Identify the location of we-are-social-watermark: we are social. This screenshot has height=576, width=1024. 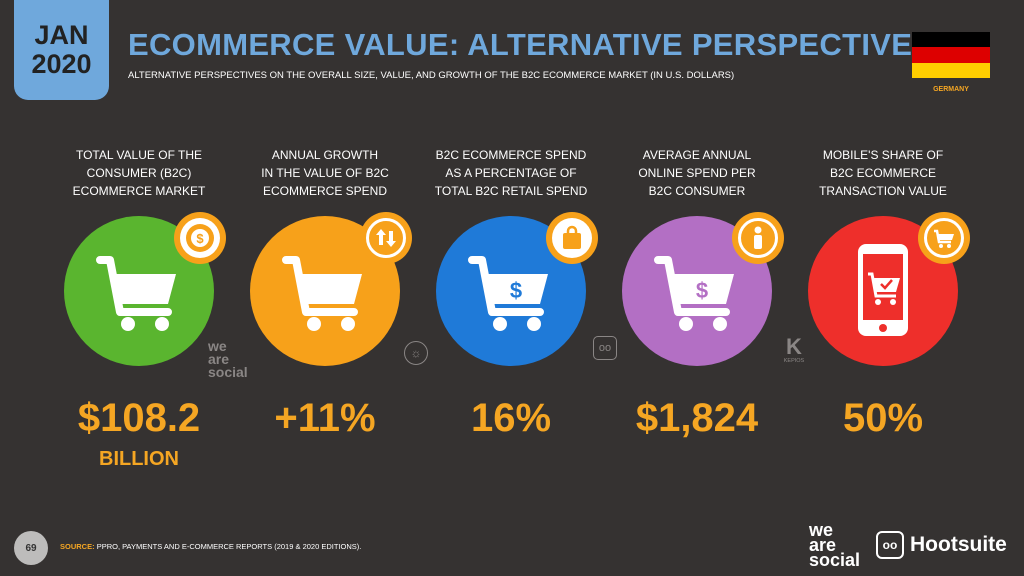
(228, 359).